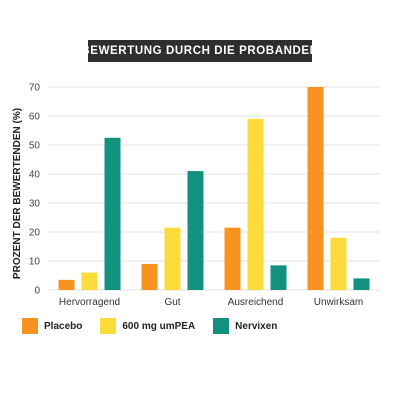 This screenshot has height=400, width=400. I want to click on legend: Placebo 600 mg umPEA Nervixen, so click(158, 326).